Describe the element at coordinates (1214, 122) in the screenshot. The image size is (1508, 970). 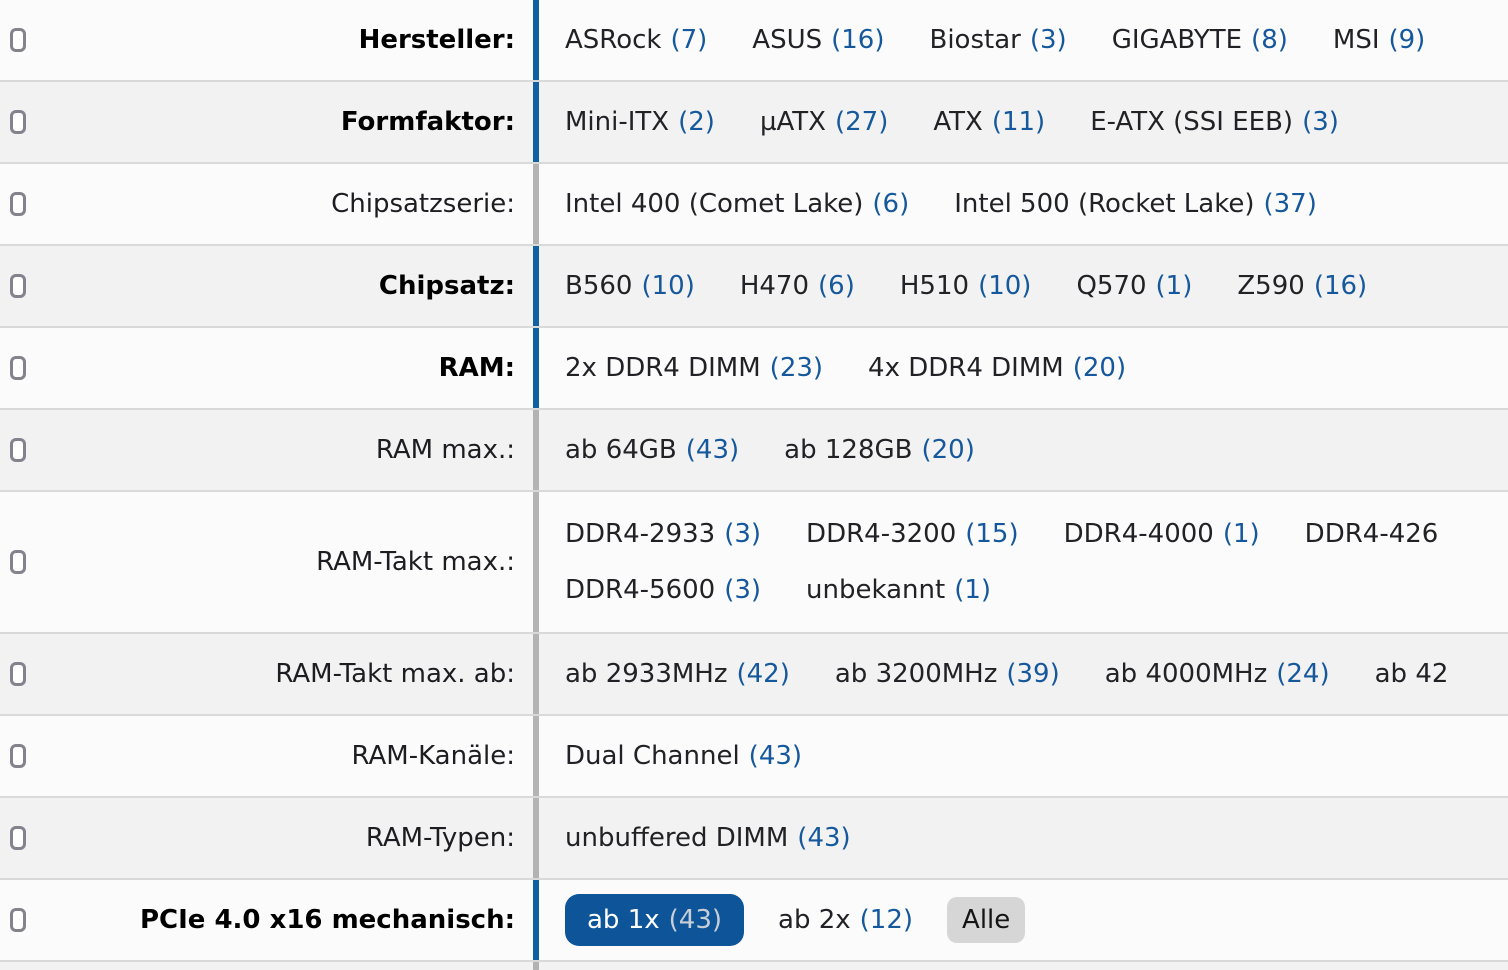
I see `filter-option-link: E-ATX (SSI EEB) (3)` at that location.